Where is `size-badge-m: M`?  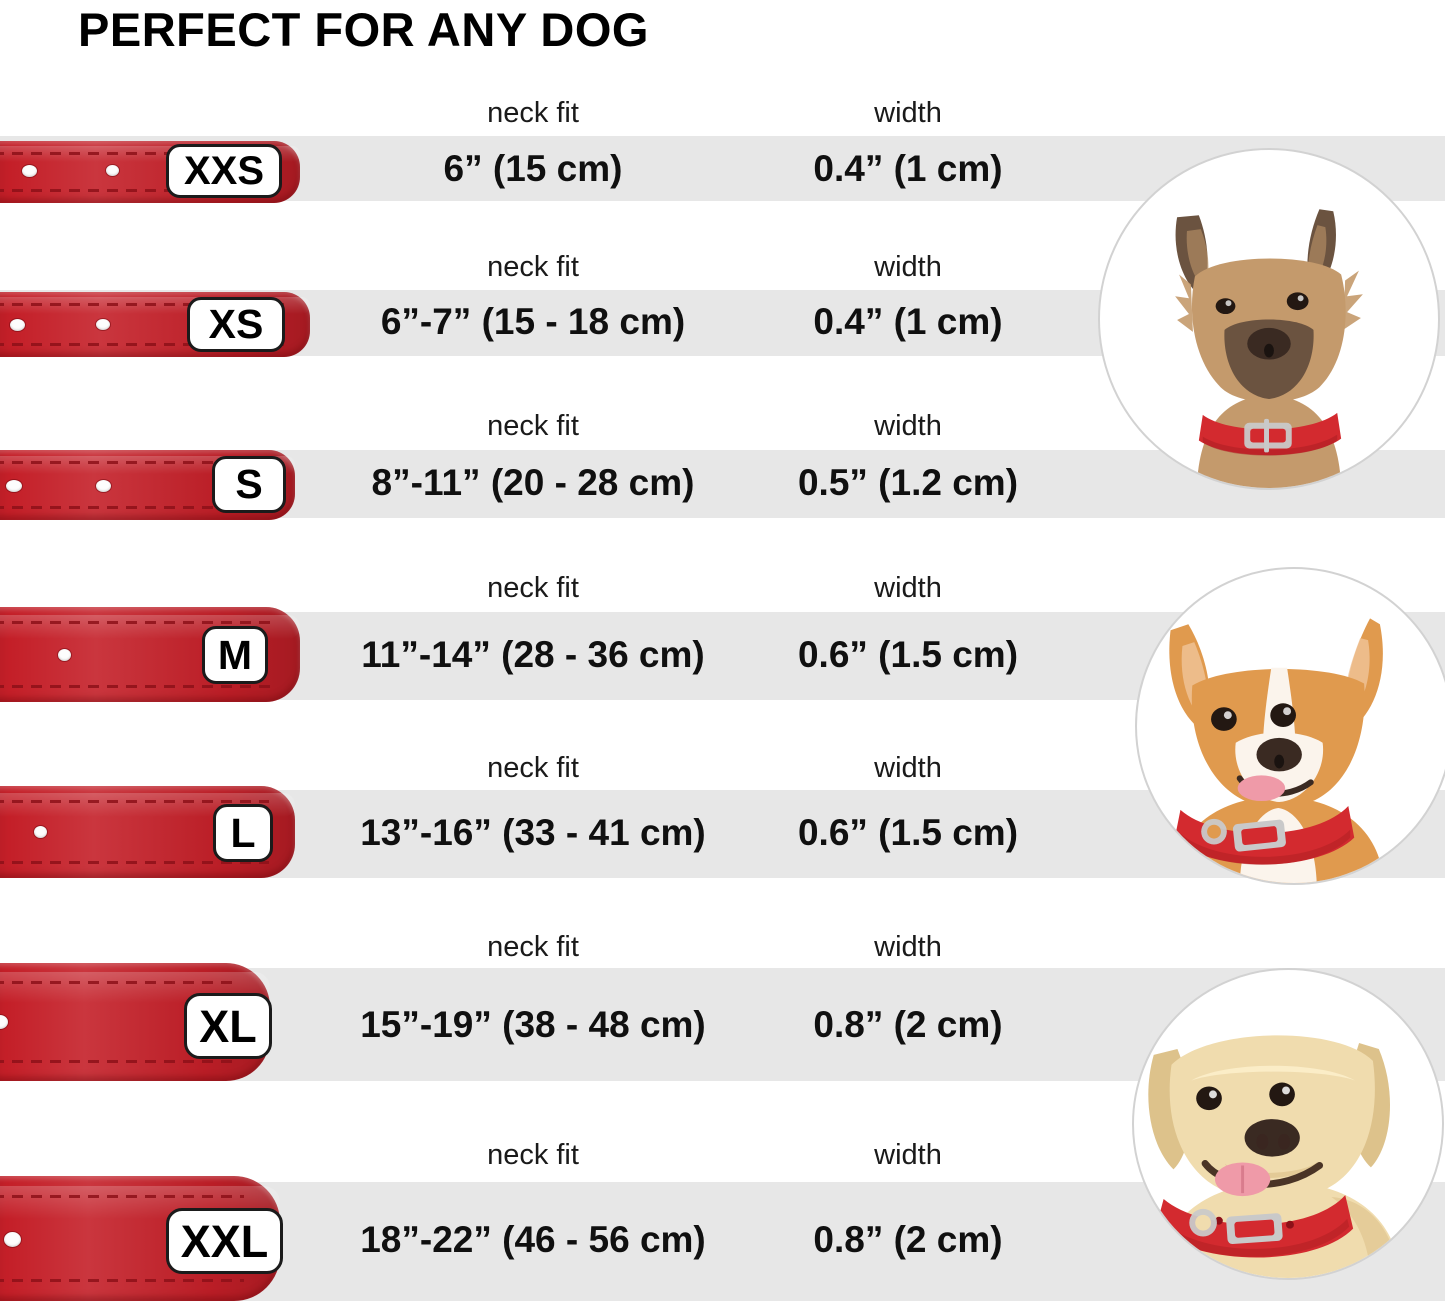 size-badge-m: M is located at coordinates (235, 655).